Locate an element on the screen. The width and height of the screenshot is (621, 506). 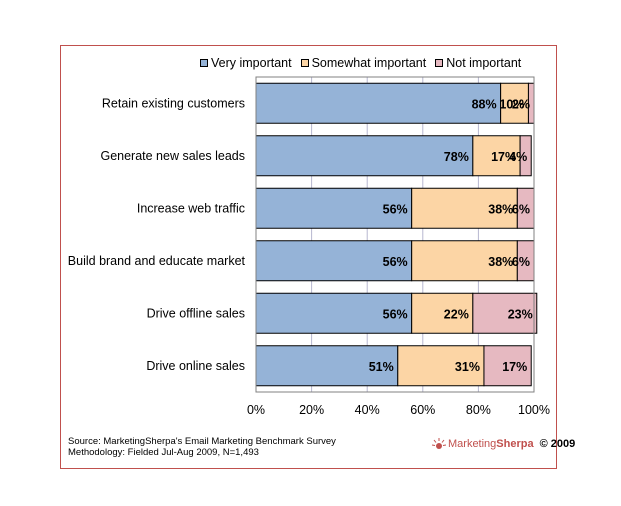
legend-item-very-important: Very important is located at coordinates (246, 63).